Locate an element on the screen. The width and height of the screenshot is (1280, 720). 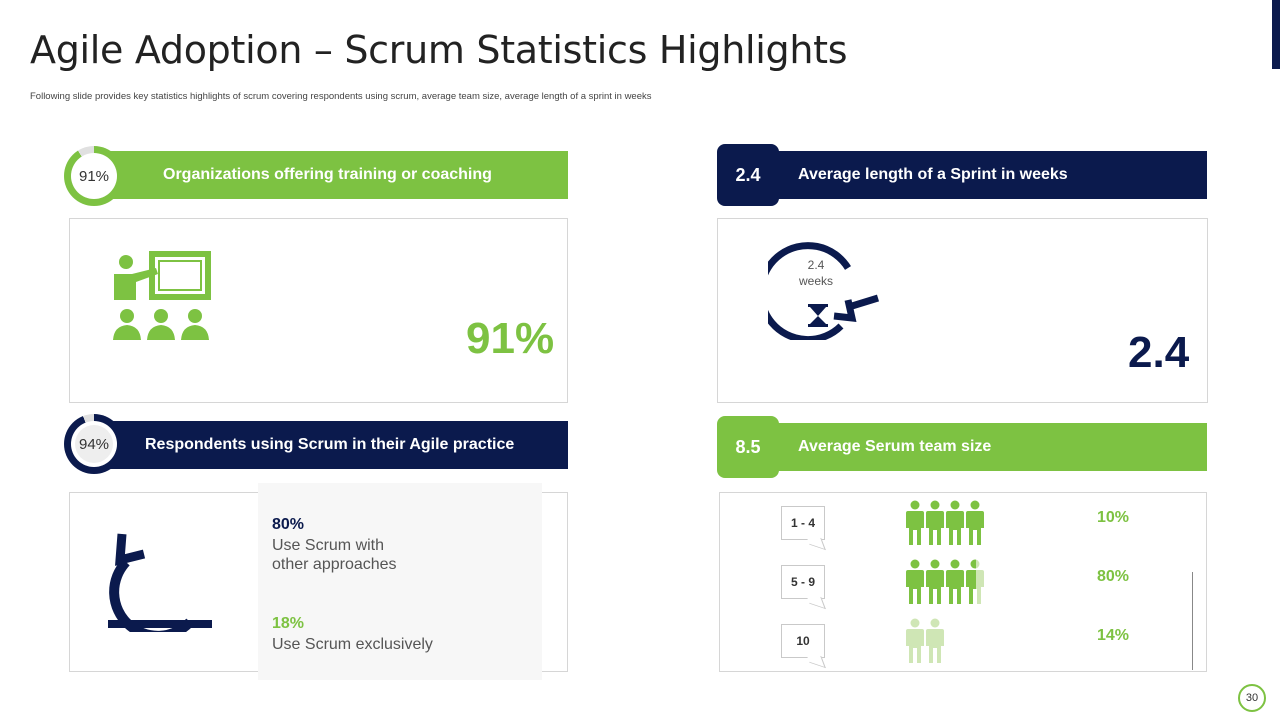
scrum-stat2-value: 18% is located at coordinates (288, 623).